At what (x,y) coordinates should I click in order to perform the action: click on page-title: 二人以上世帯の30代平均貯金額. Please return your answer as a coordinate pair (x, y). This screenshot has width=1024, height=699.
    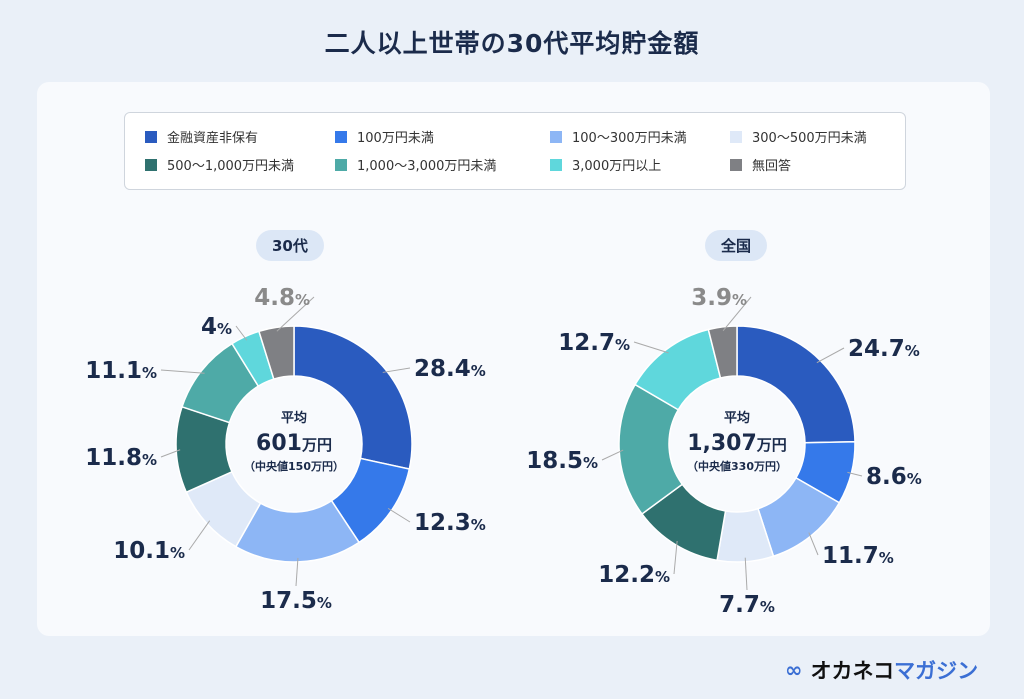
    Looking at the image, I should click on (512, 43).